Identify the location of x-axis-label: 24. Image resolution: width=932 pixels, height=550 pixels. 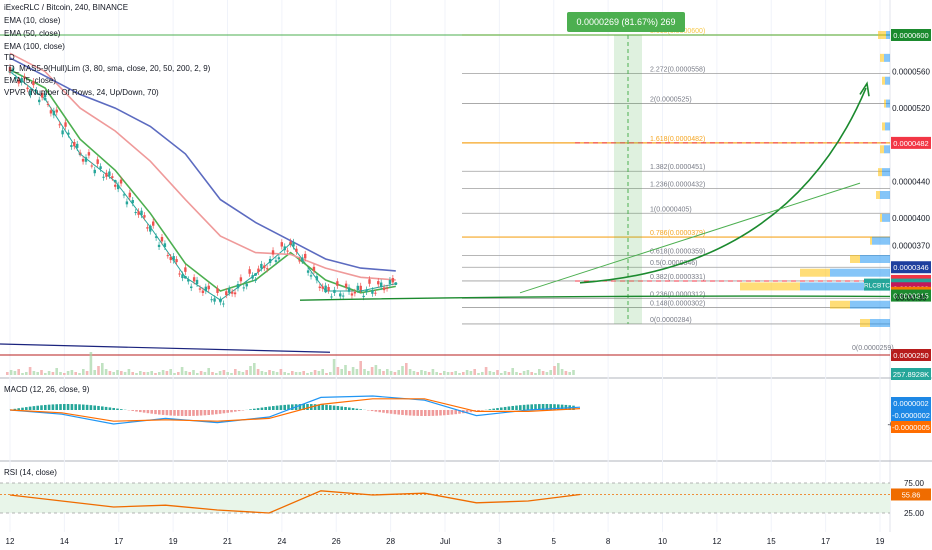
(281, 541).